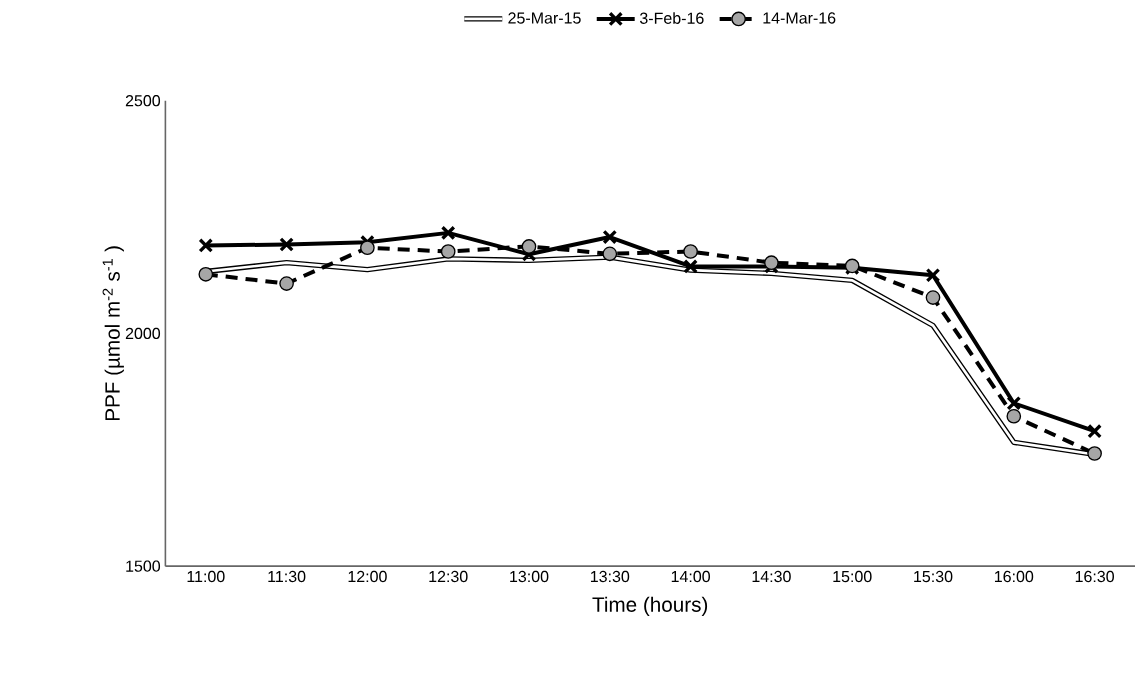  What do you see at coordinates (799, 18) in the screenshot?
I see `legend-label: 14-Mar-16` at bounding box center [799, 18].